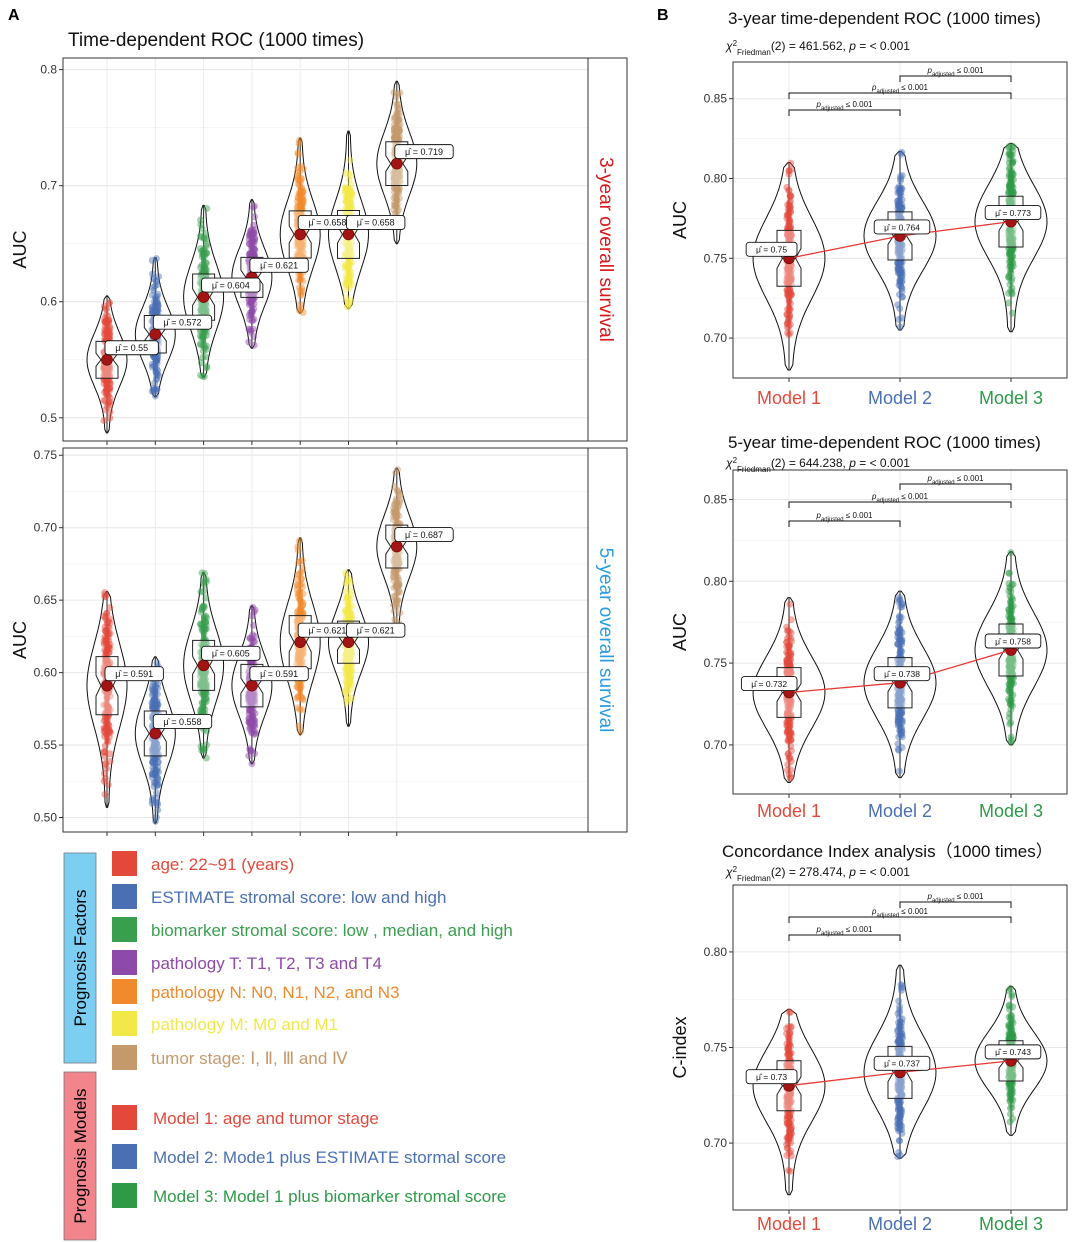 The image size is (1084, 1242). I want to click on mean-label: μ̂ = 0.591, so click(134, 674).